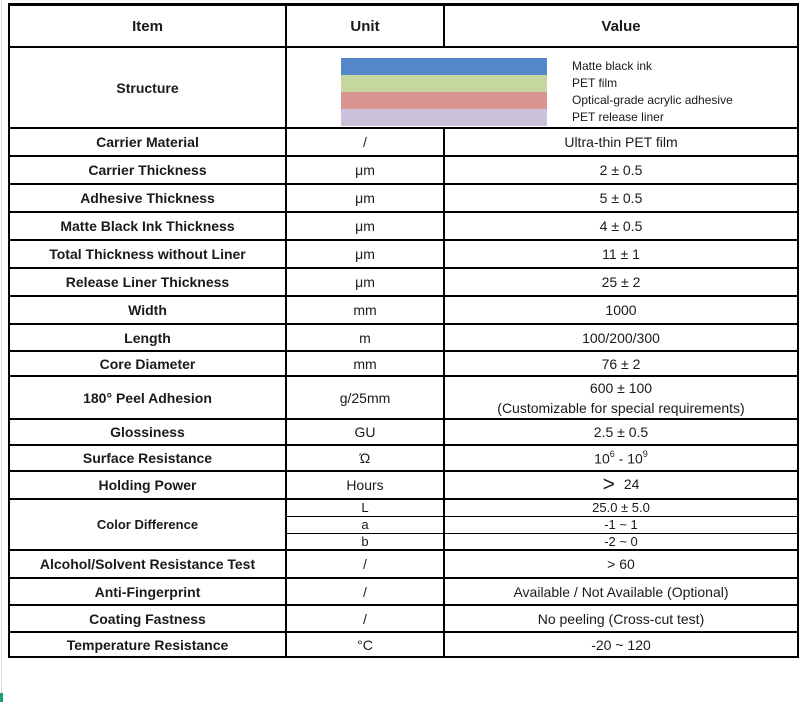 The height and width of the screenshot is (702, 802). I want to click on layer-swatch-acrylic-adhesive, so click(444, 100).